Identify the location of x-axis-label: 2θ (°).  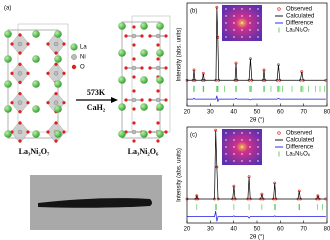
(257, 121).